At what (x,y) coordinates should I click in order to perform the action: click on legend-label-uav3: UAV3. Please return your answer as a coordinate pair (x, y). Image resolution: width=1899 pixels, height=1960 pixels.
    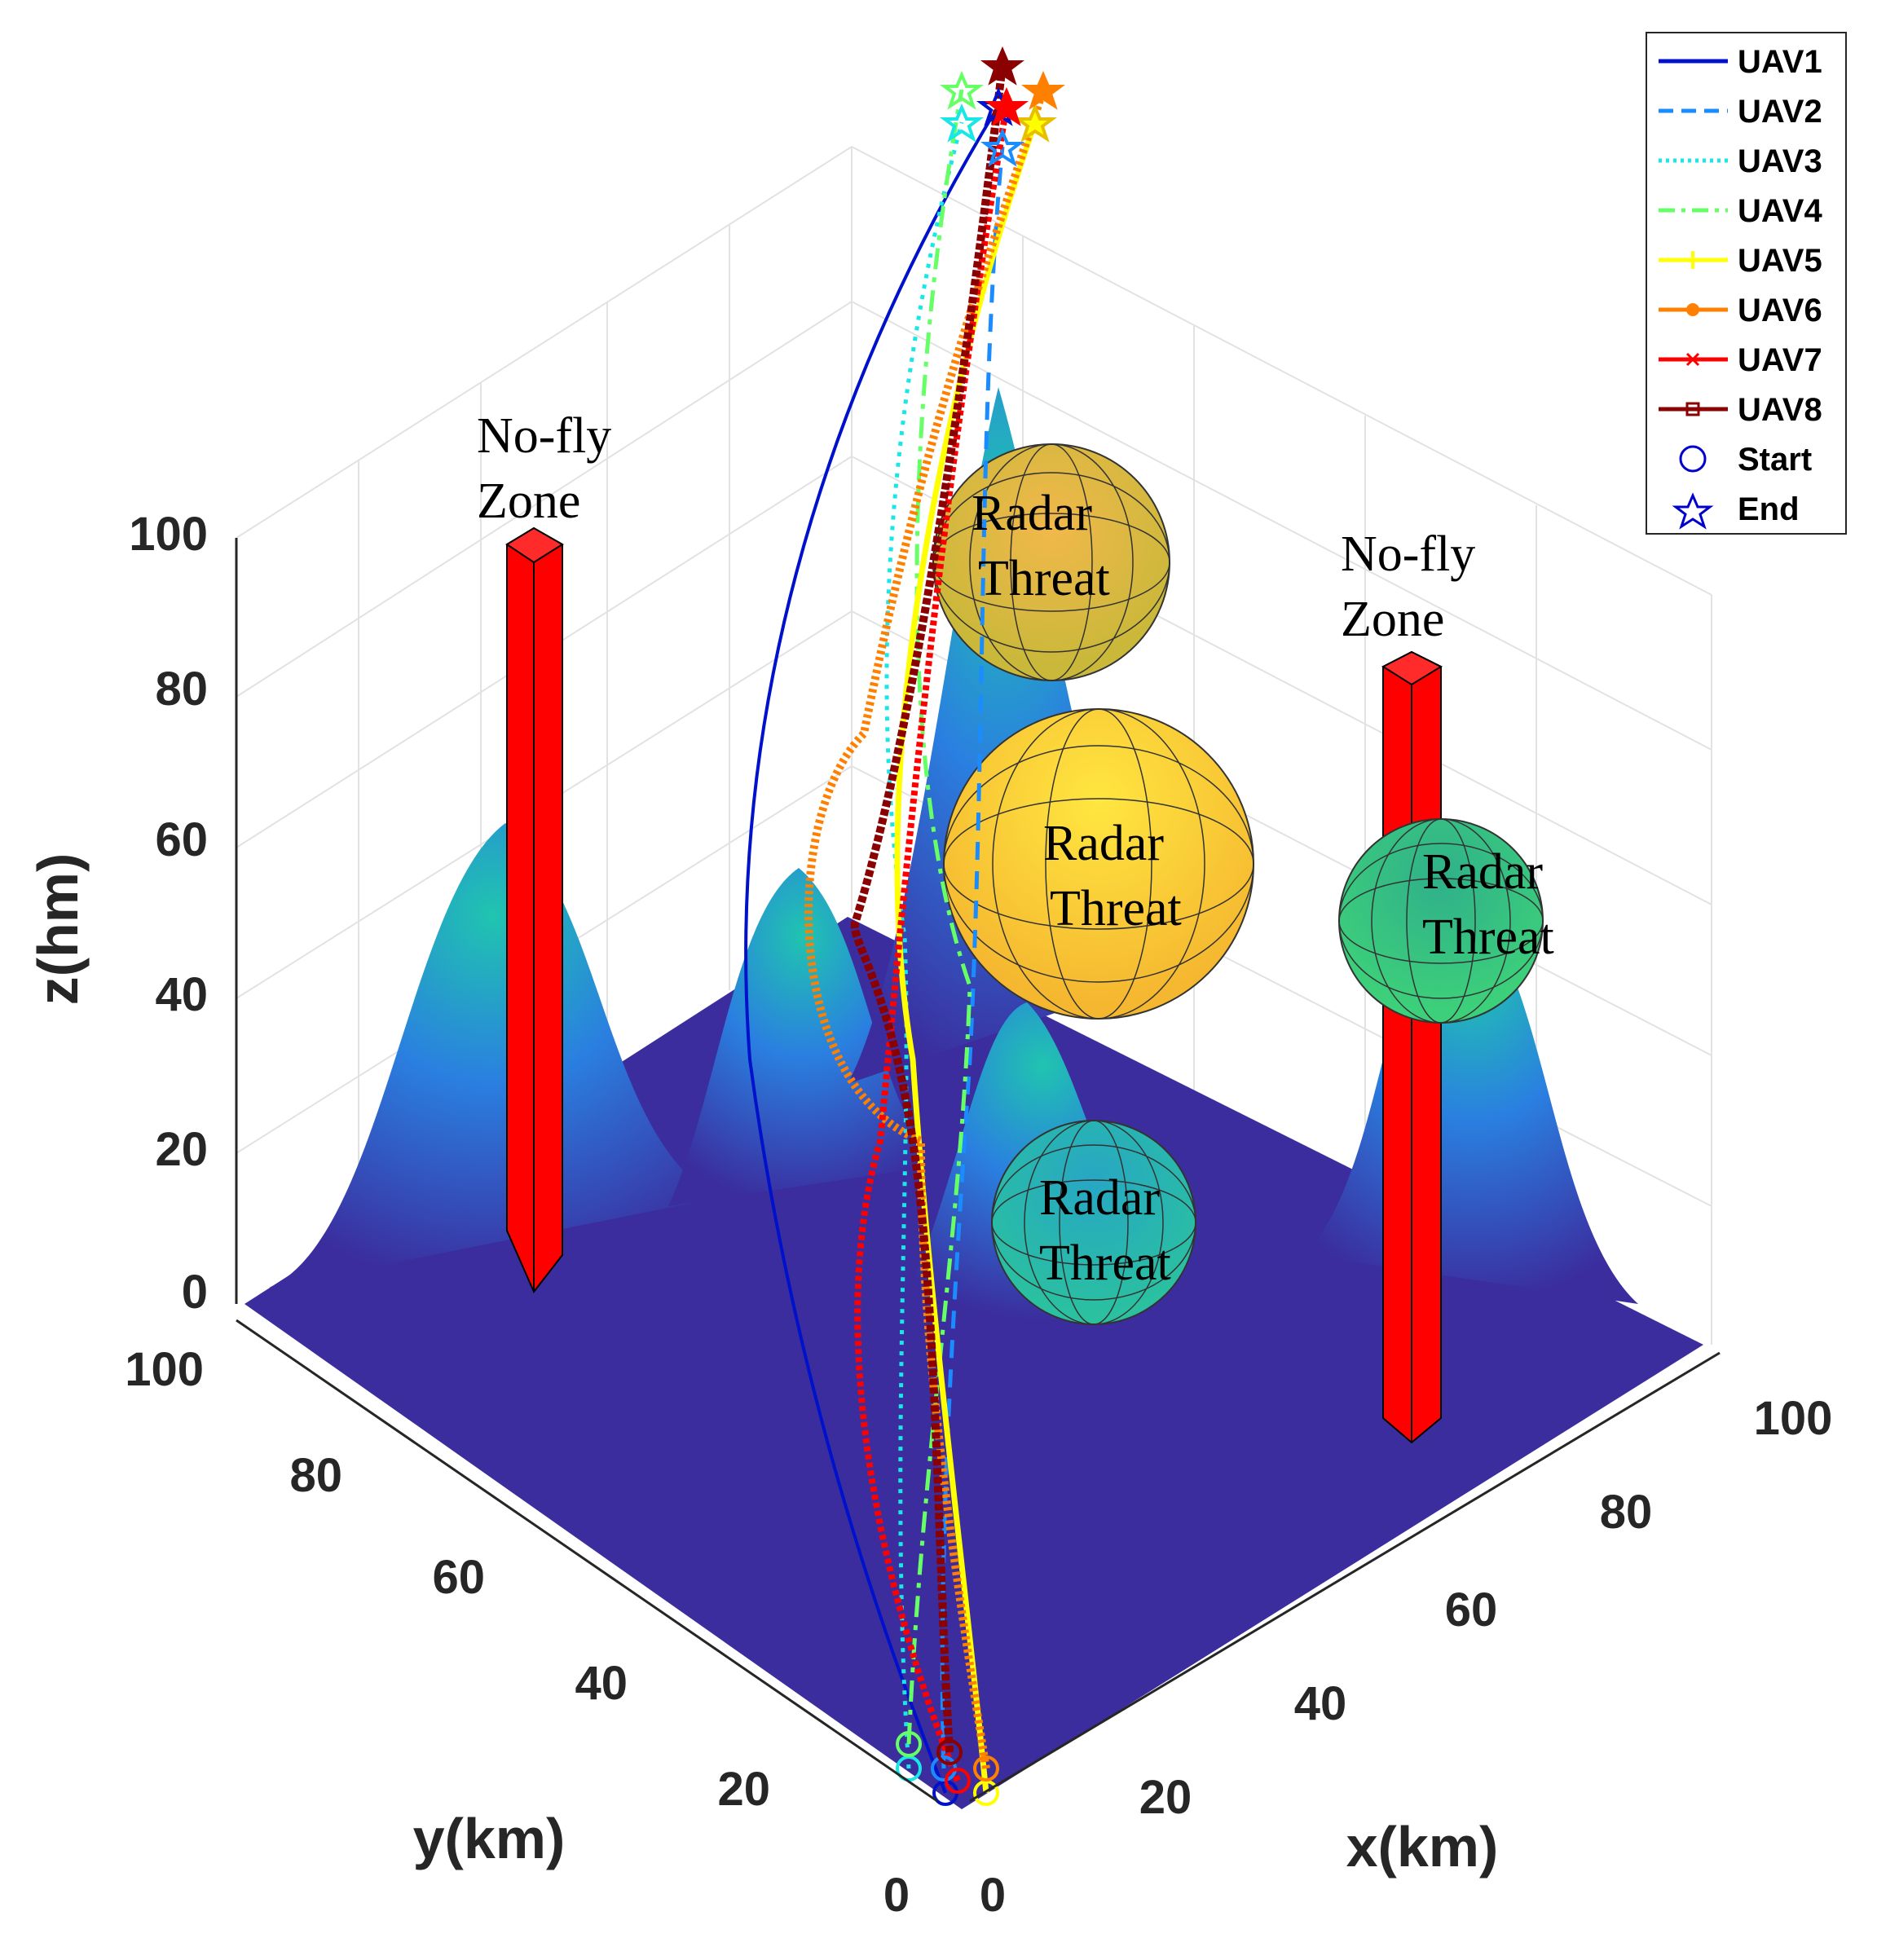
    Looking at the image, I should click on (1780, 161).